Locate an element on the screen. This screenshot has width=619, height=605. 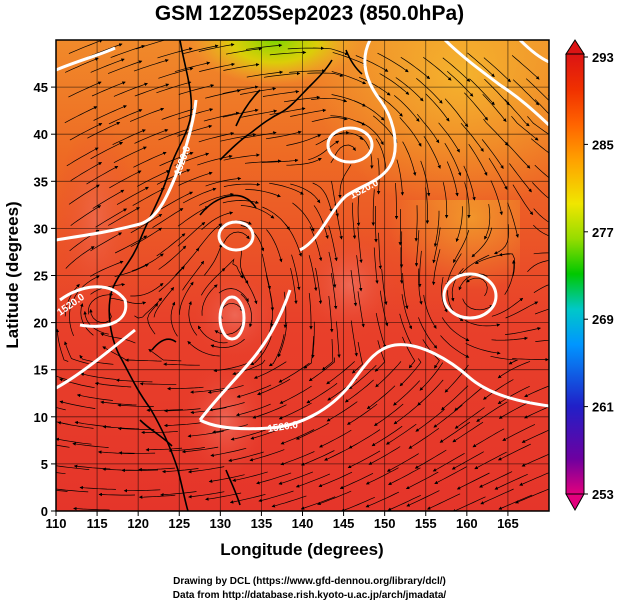
colorbar-label: 285 is located at coordinates (603, 144).